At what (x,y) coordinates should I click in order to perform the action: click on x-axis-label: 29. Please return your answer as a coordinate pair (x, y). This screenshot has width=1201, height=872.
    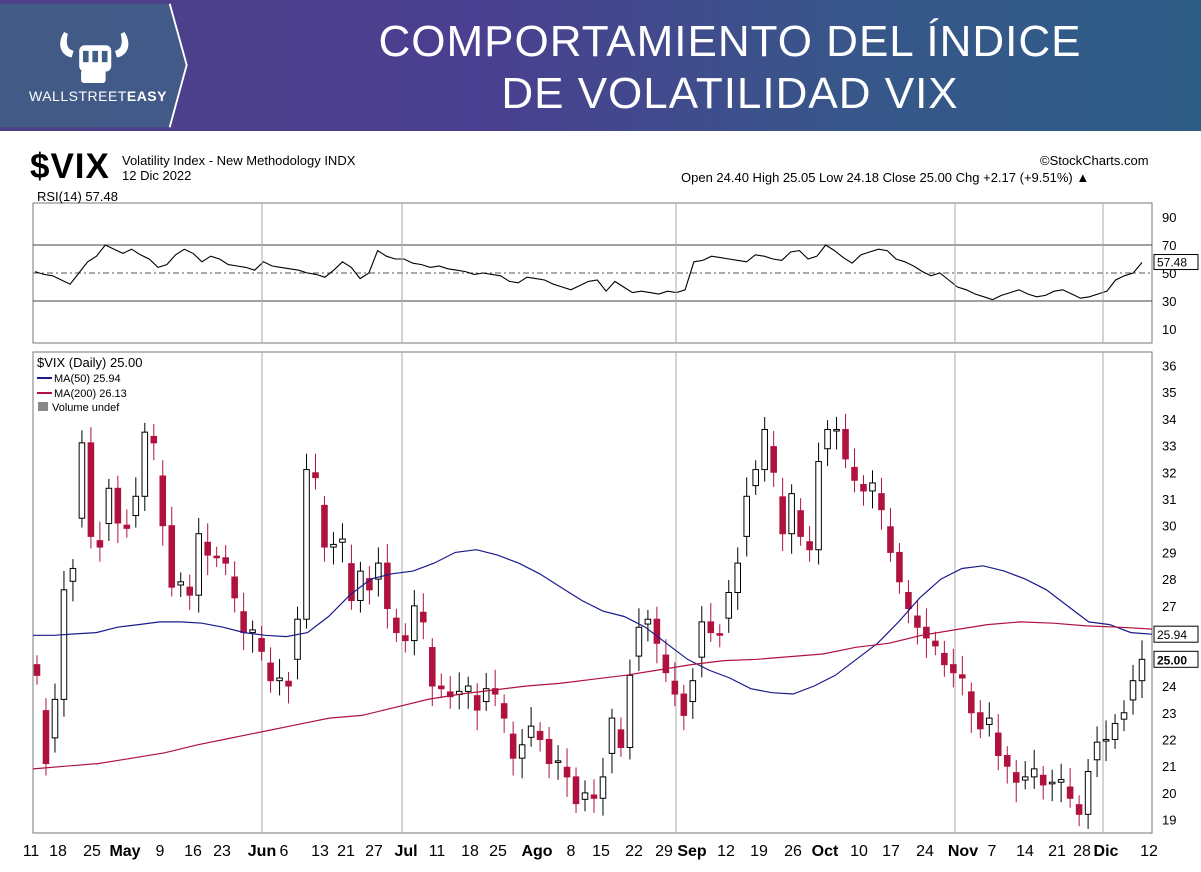
    Looking at the image, I should click on (664, 851).